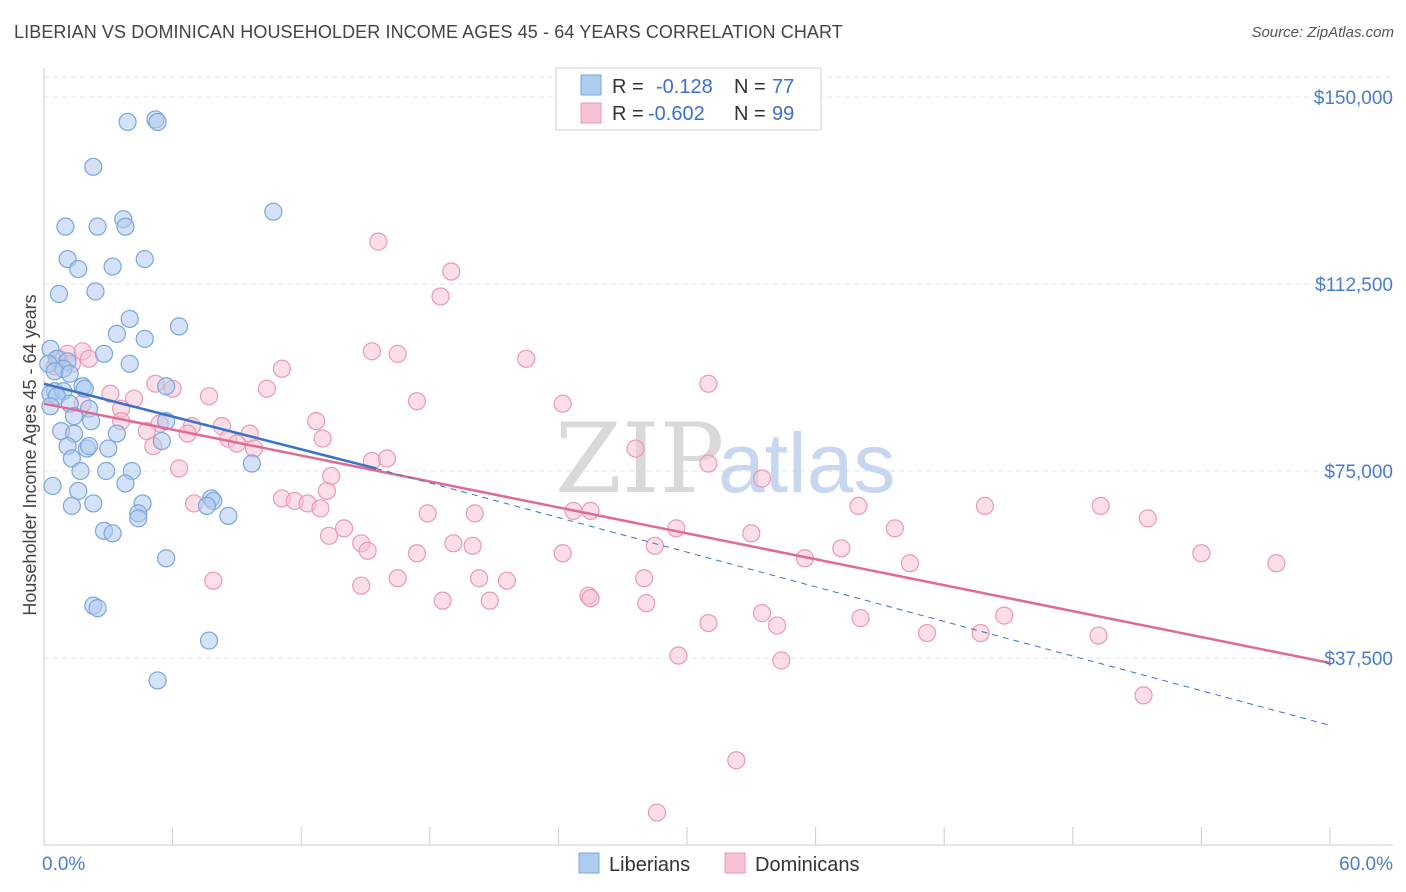 The height and width of the screenshot is (892, 1406). What do you see at coordinates (688, 99) in the screenshot?
I see `legend-box: R = -0.128 N = 77 R = -0.602 N = 99` at bounding box center [688, 99].